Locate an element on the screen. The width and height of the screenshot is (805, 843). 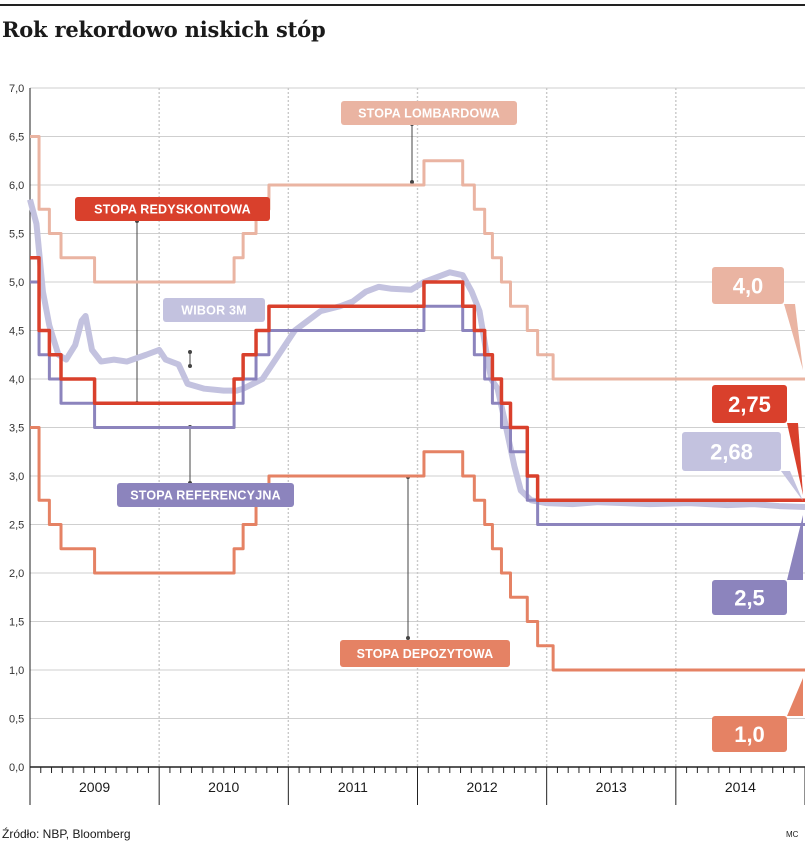
label-stopa-redyskontowa-box is located at coordinates (172, 209).